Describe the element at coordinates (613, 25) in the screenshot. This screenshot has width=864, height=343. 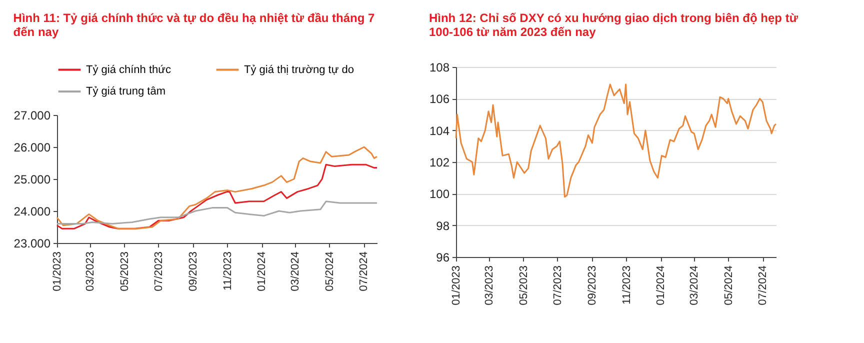
I see `chart-title: Hình 12: Chỉ số DXY có xu hướng giao dịch trong biên độ hẹp từ 100-106 từ năm 2023 đến nay` at that location.